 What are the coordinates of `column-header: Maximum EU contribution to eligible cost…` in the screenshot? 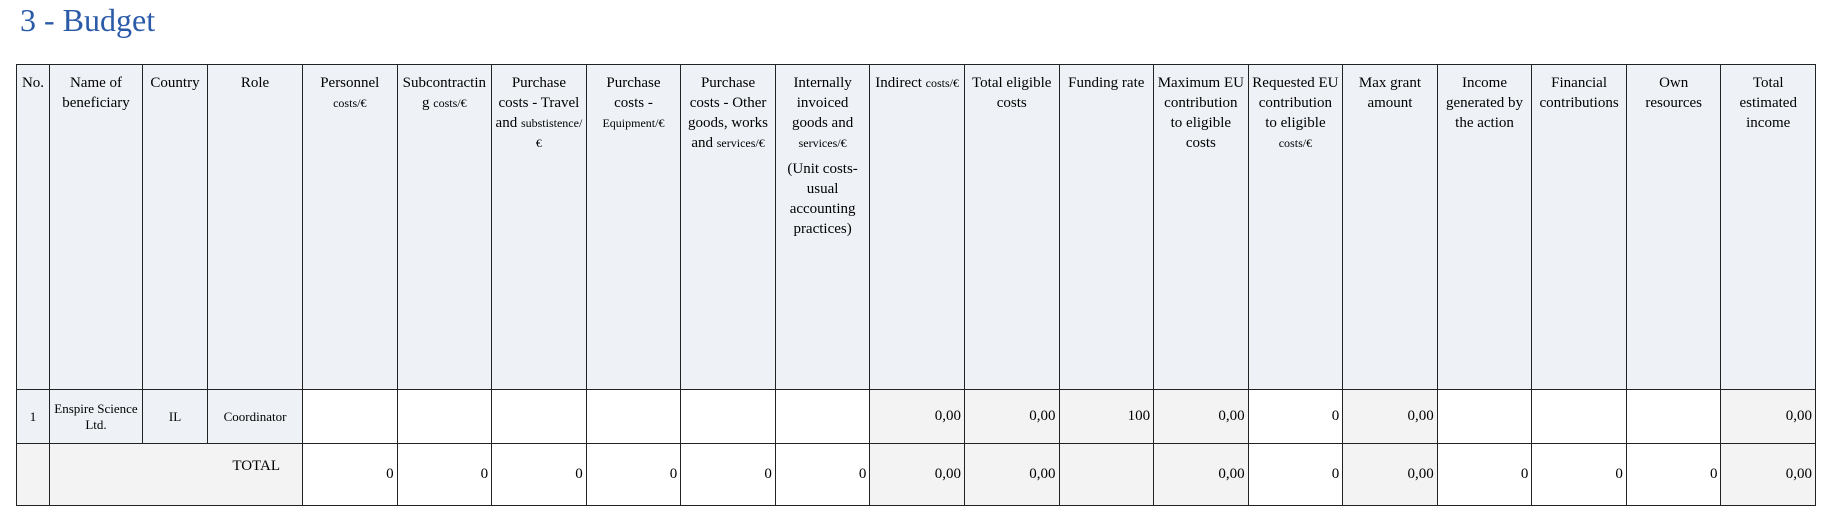 It's located at (1201, 227).